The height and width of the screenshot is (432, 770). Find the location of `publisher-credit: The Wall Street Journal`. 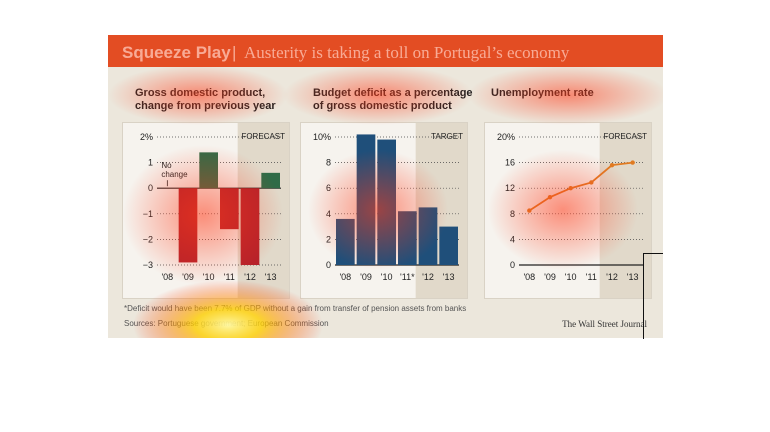

publisher-credit: The Wall Street Journal is located at coordinates (604, 324).